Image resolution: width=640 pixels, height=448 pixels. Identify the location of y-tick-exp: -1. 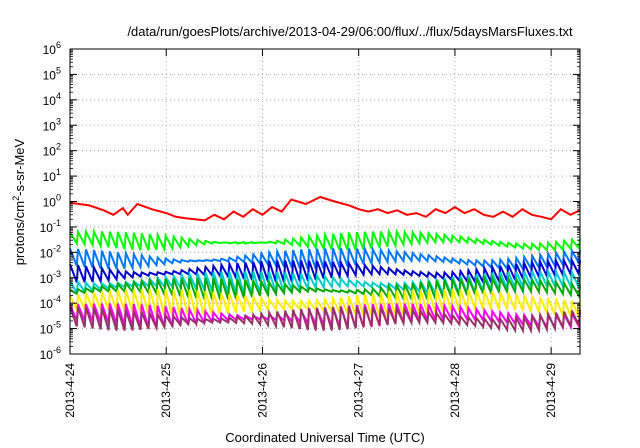
(57, 223).